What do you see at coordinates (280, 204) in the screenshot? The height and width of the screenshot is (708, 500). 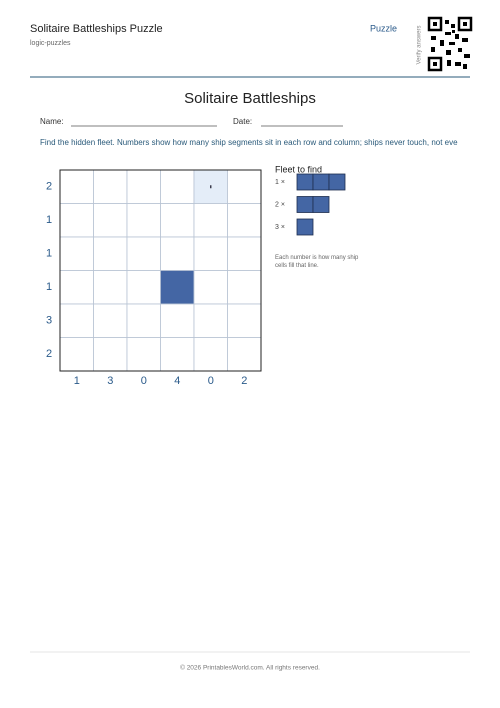 I see `fleet-count: 2 ×` at bounding box center [280, 204].